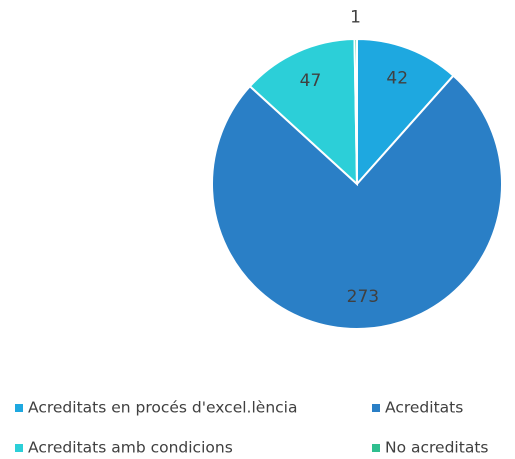 The image size is (515, 459). I want to click on data-label: 47, so click(311, 81).